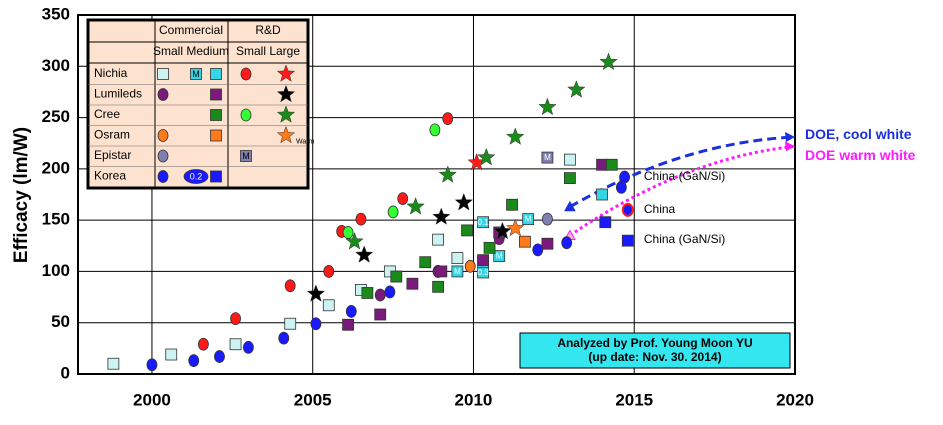 This screenshot has height=425, width=943. Describe the element at coordinates (268, 30) in the screenshot. I see `legend-group: R&D` at that location.